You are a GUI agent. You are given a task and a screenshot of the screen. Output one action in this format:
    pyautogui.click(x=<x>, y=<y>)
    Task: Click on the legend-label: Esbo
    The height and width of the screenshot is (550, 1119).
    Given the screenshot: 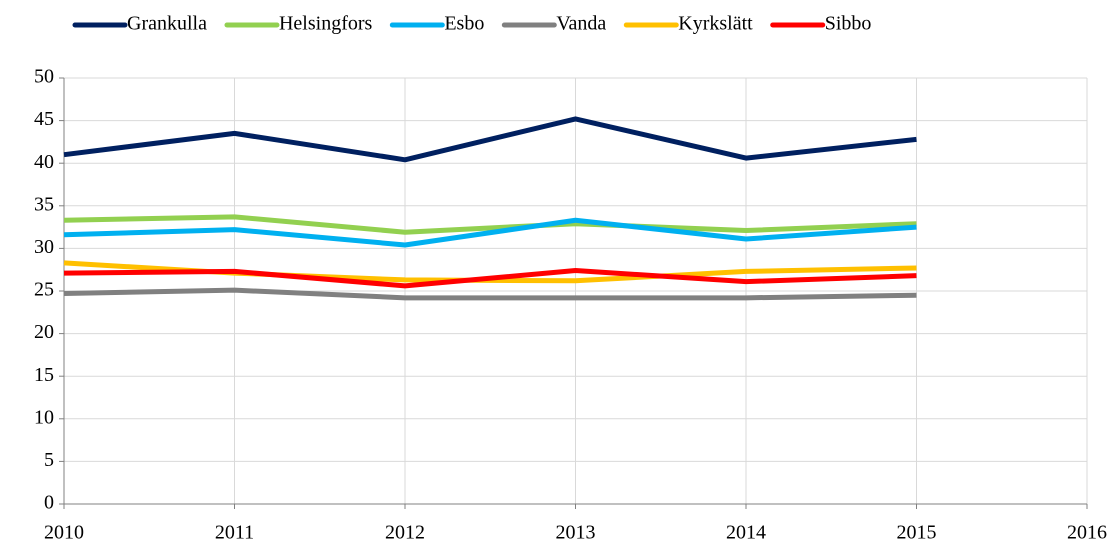 What is the action you would take?
    pyautogui.click(x=464, y=24)
    